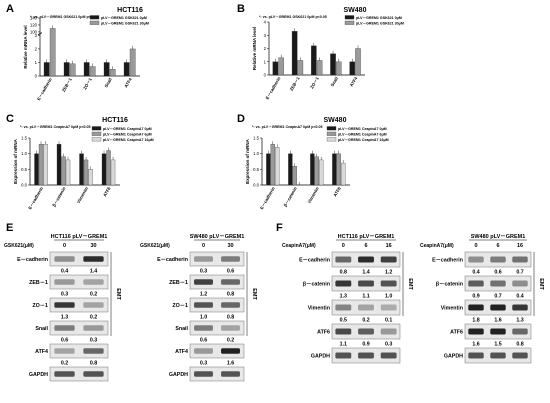 The image size is (550, 403). I want to click on y-tick-label: 120, so click(34, 24).